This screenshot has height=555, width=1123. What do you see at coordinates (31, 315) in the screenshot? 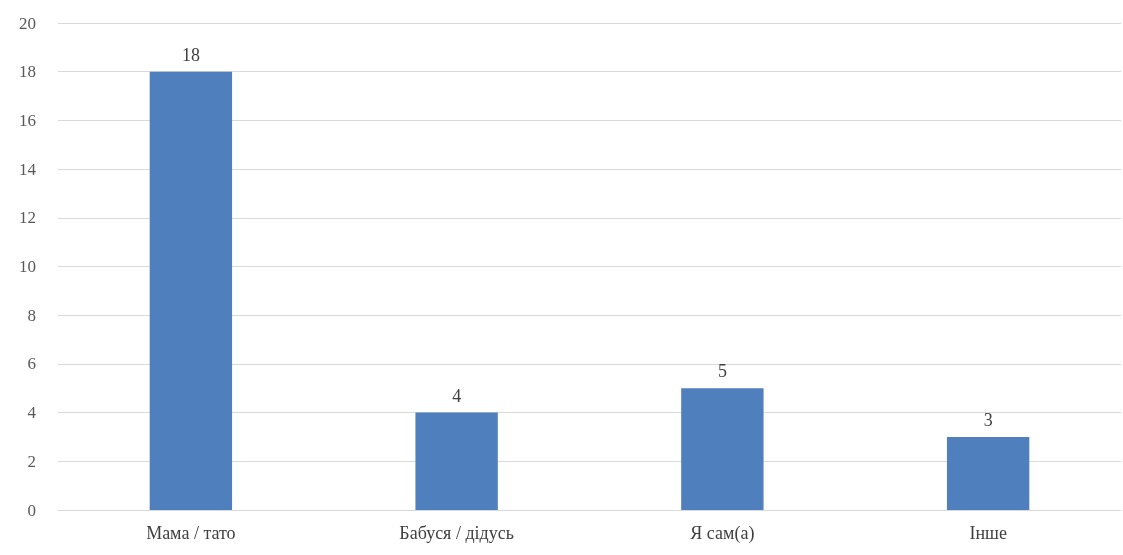
I see `y-tick-label: 8` at bounding box center [31, 315].